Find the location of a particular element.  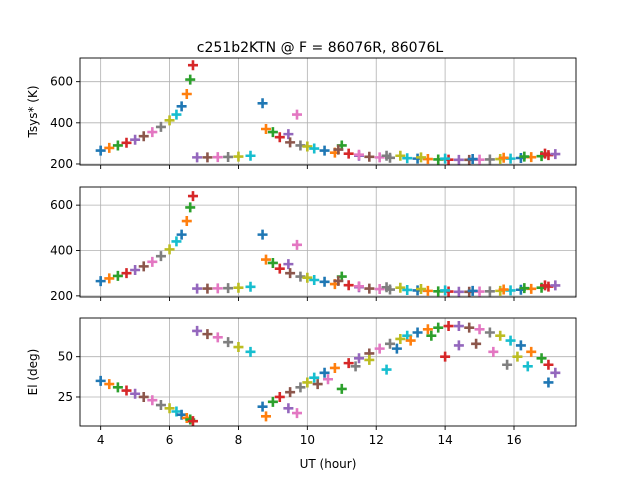

x-tick-label: 4 is located at coordinates (101, 440).